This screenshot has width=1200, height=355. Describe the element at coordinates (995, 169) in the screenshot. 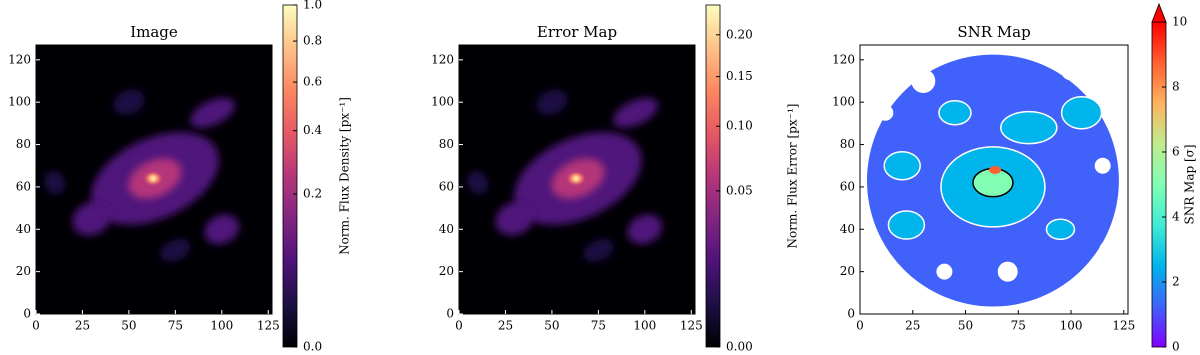

I see `snr-peak` at that location.